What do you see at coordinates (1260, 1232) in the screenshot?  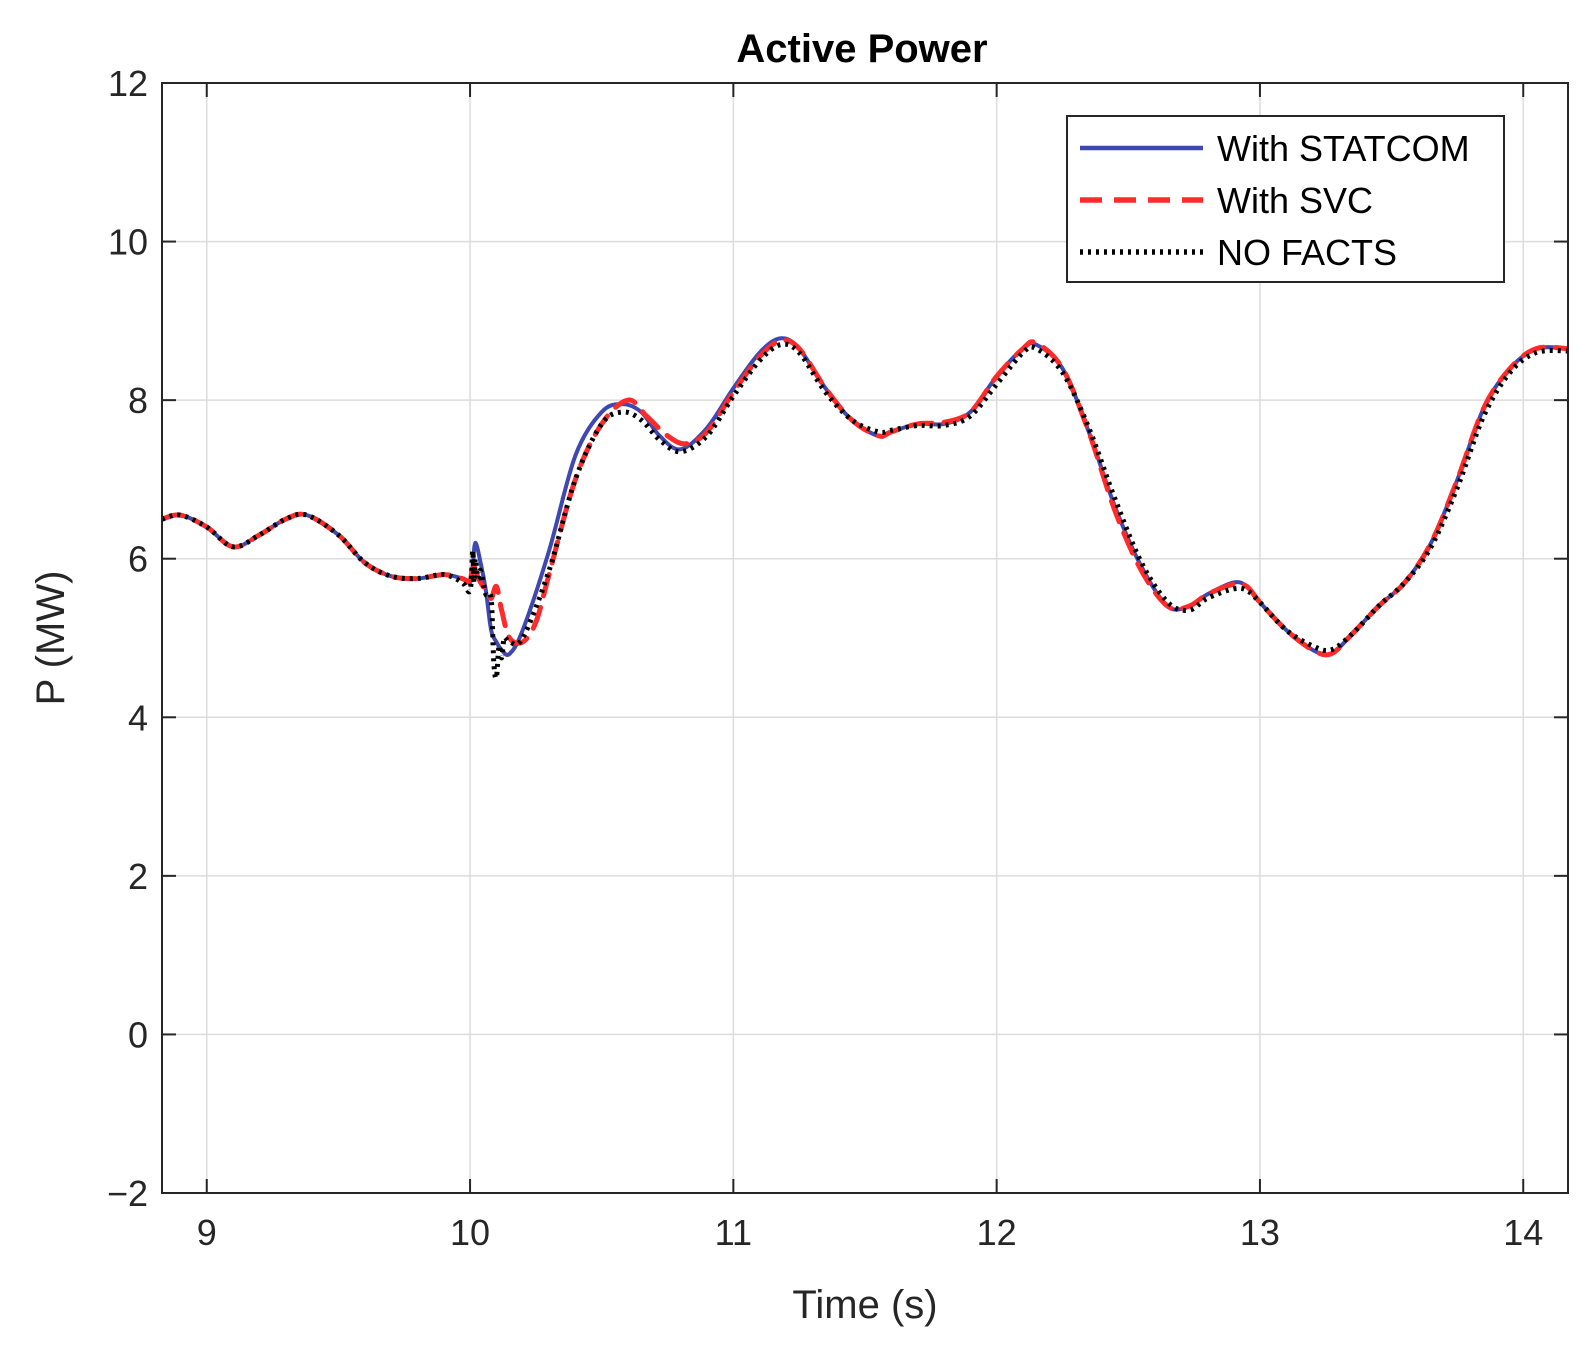 I see `x-tick-label: 13` at bounding box center [1260, 1232].